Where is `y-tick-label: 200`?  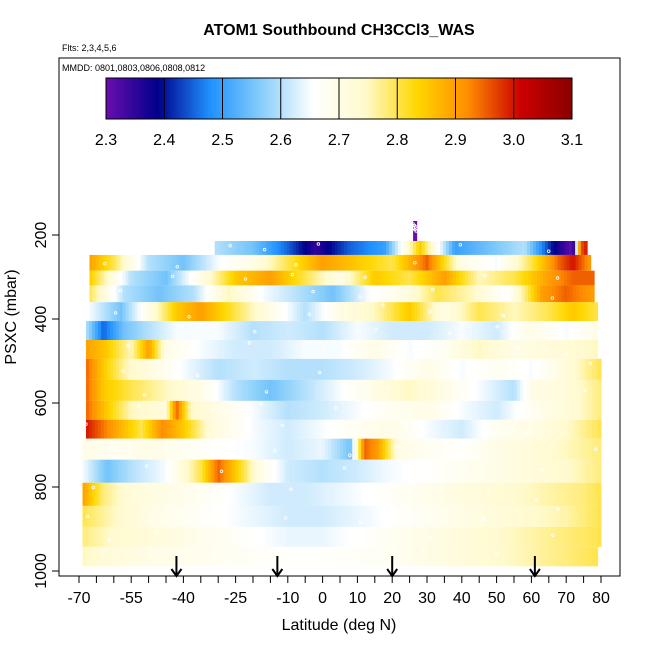 y-tick-label: 200 is located at coordinates (41, 235).